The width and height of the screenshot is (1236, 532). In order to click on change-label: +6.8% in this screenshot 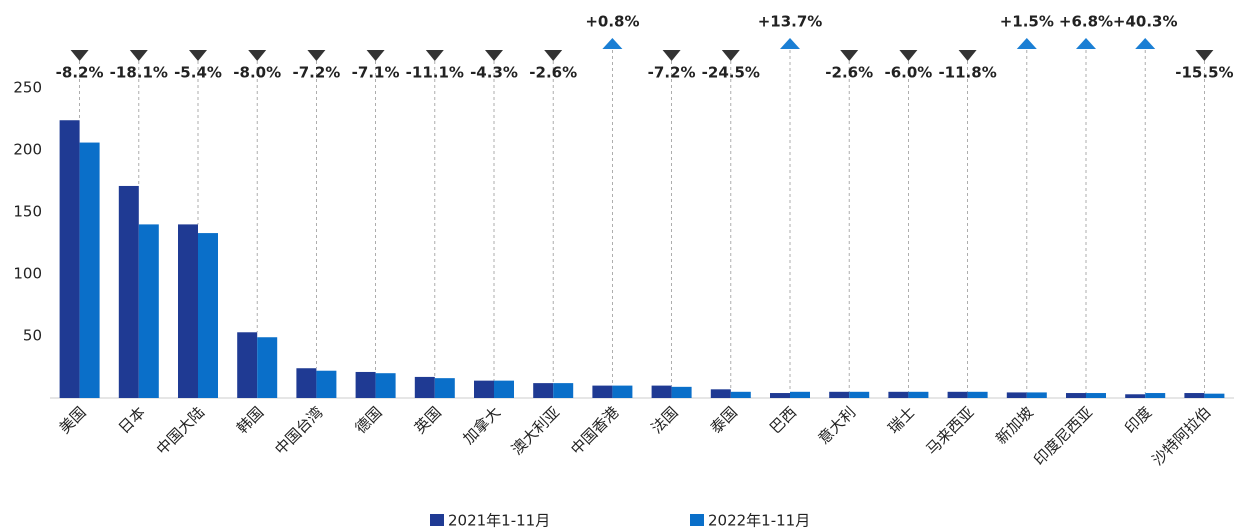, I will do `click(1086, 22)`.